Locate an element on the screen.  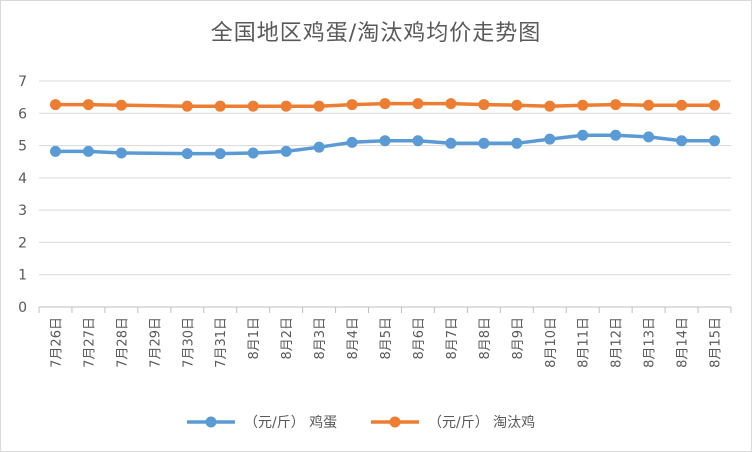
y-tick-label: 3 is located at coordinates (22, 211).